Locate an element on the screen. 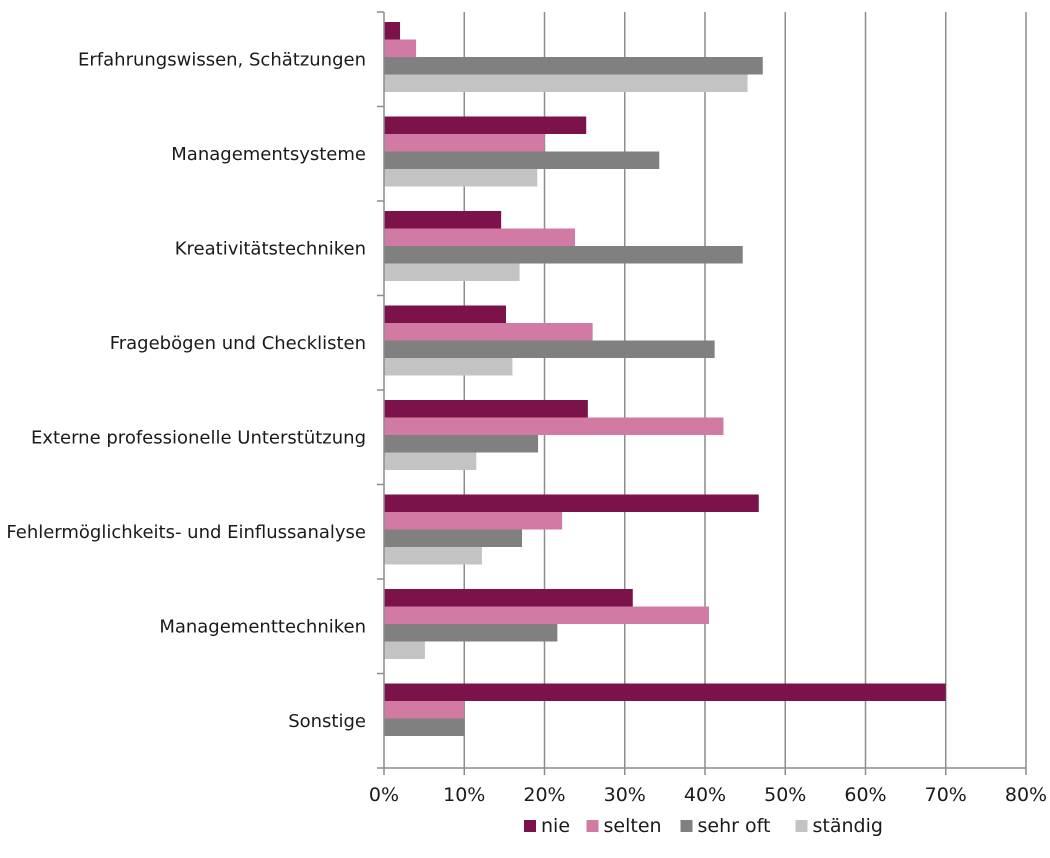 The width and height of the screenshot is (1050, 858). x-tick-label: 40% is located at coordinates (705, 795).